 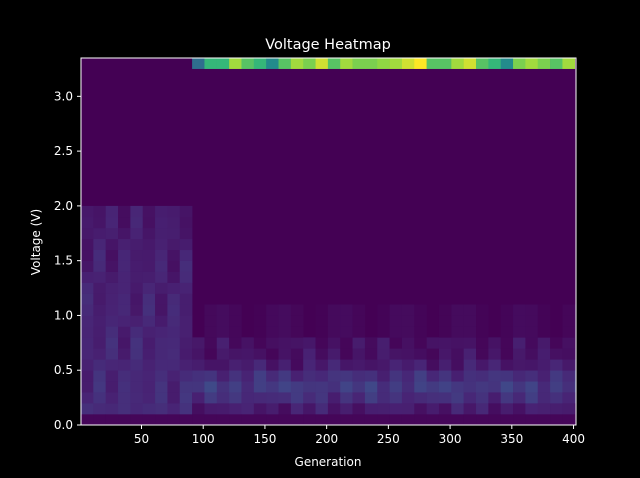 I want to click on y-tick-label: 1.0, so click(x=63, y=315).